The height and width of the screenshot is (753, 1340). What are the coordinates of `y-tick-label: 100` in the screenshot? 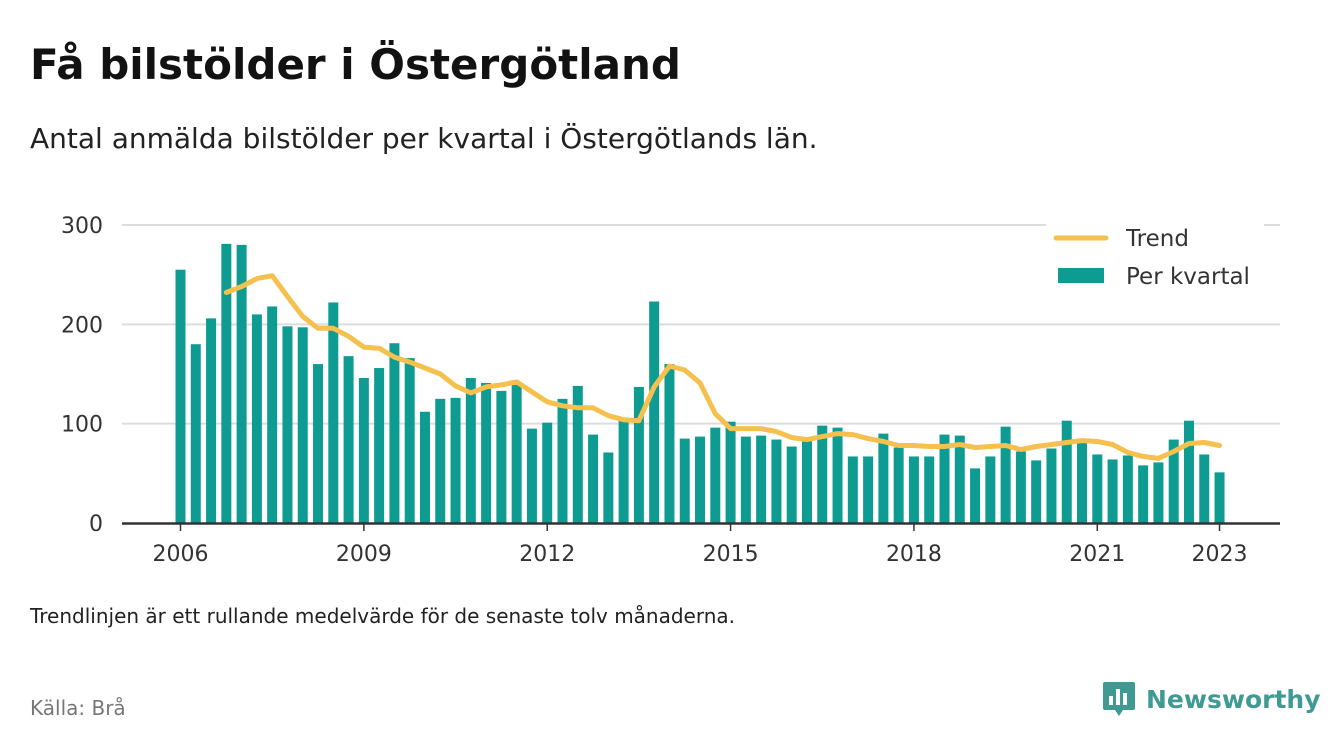 It's located at (82, 425).